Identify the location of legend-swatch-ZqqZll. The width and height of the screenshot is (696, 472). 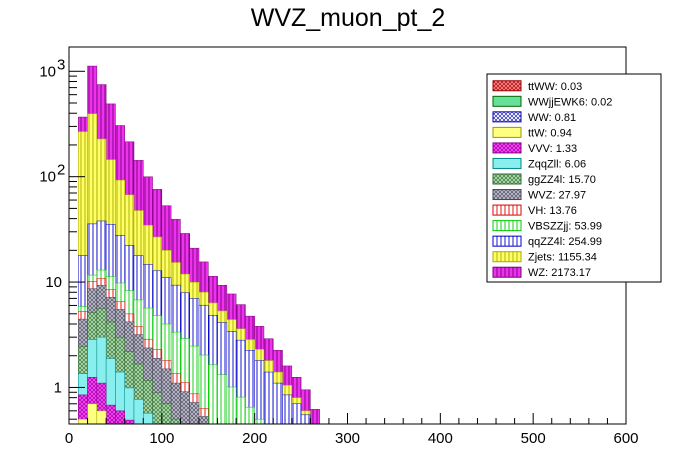
(507, 163).